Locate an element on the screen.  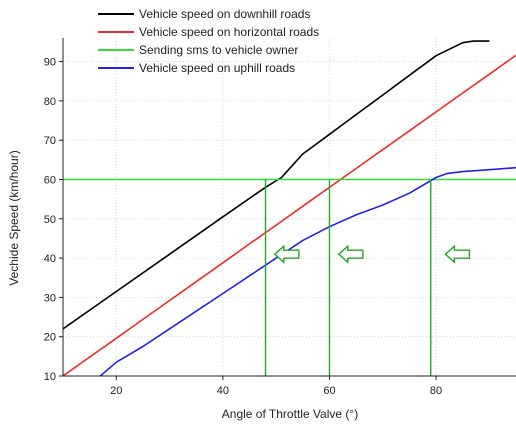
x-tick-label: 40 is located at coordinates (223, 391).